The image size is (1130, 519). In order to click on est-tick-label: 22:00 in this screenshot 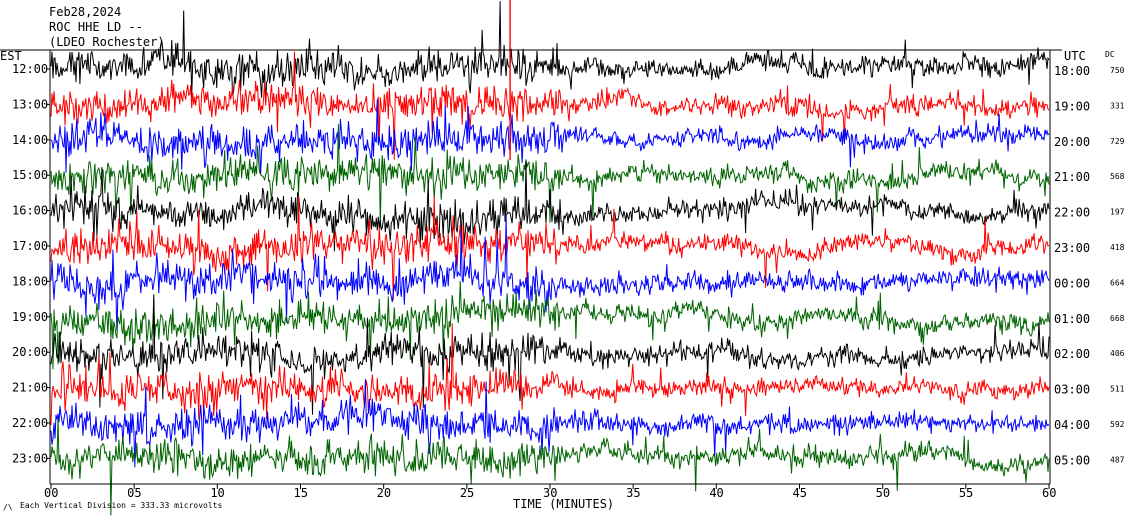, I will do `click(30, 423)`.